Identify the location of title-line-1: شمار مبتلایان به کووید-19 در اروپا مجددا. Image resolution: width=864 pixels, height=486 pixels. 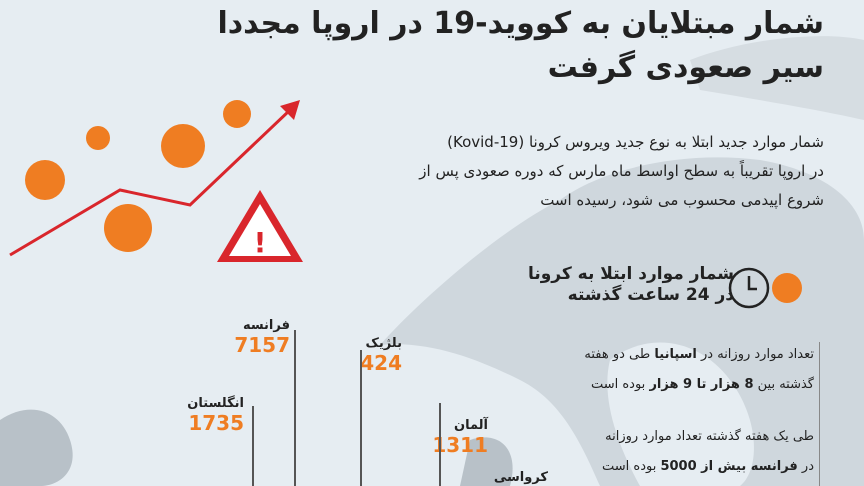
(520, 23).